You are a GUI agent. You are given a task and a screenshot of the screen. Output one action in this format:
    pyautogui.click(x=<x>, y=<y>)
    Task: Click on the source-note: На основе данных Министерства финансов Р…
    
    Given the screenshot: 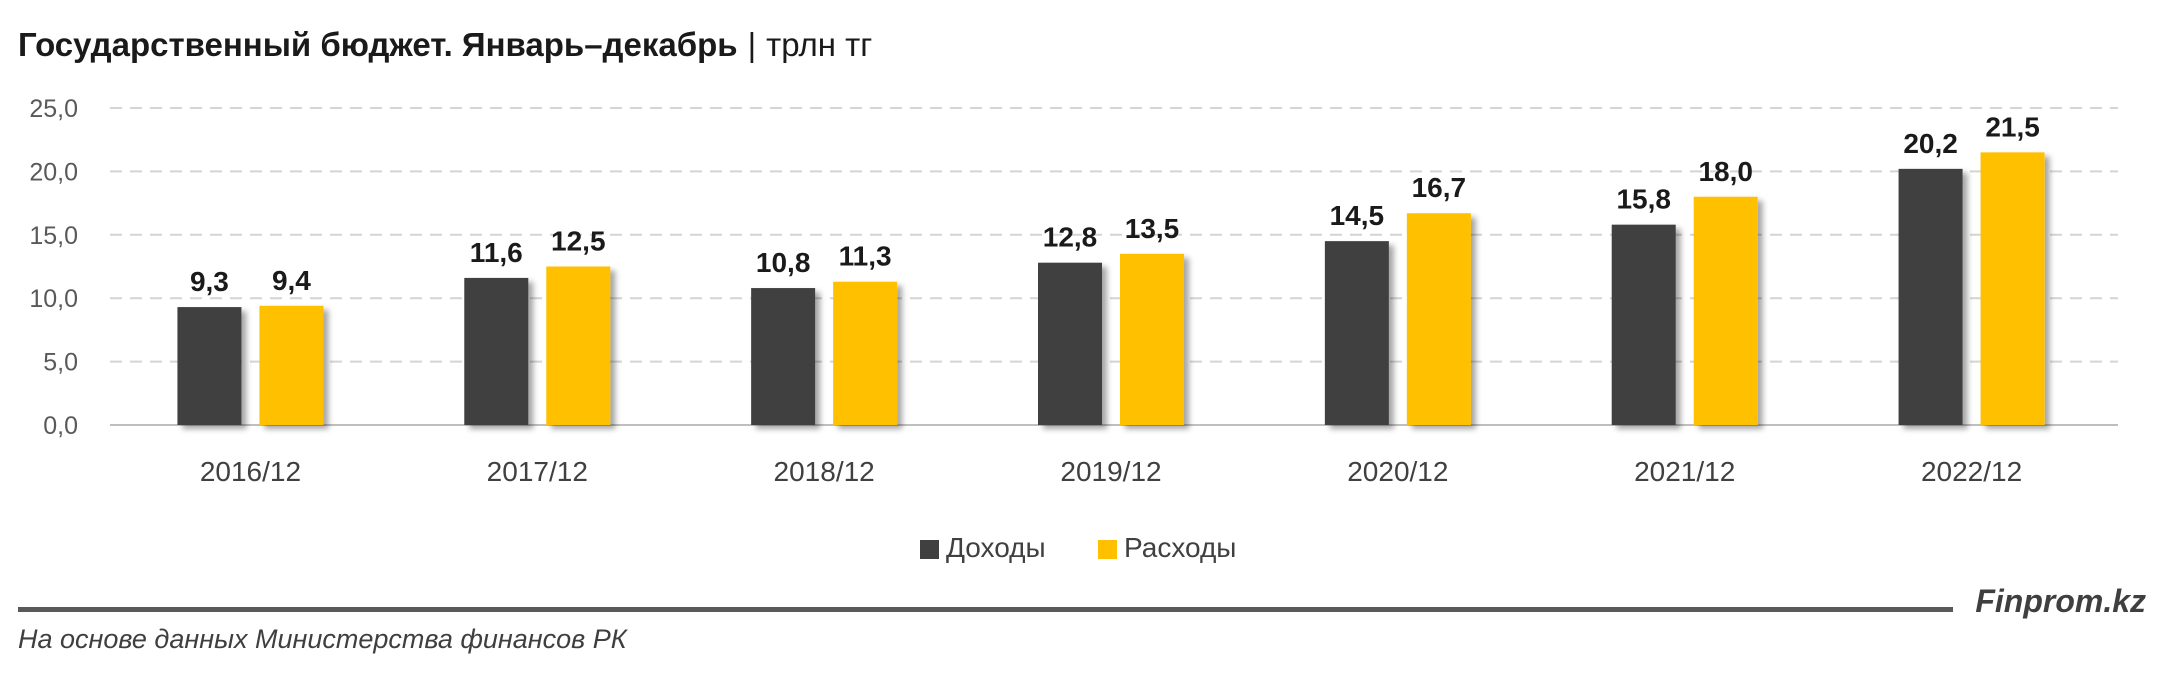 What is the action you would take?
    pyautogui.click(x=322, y=639)
    